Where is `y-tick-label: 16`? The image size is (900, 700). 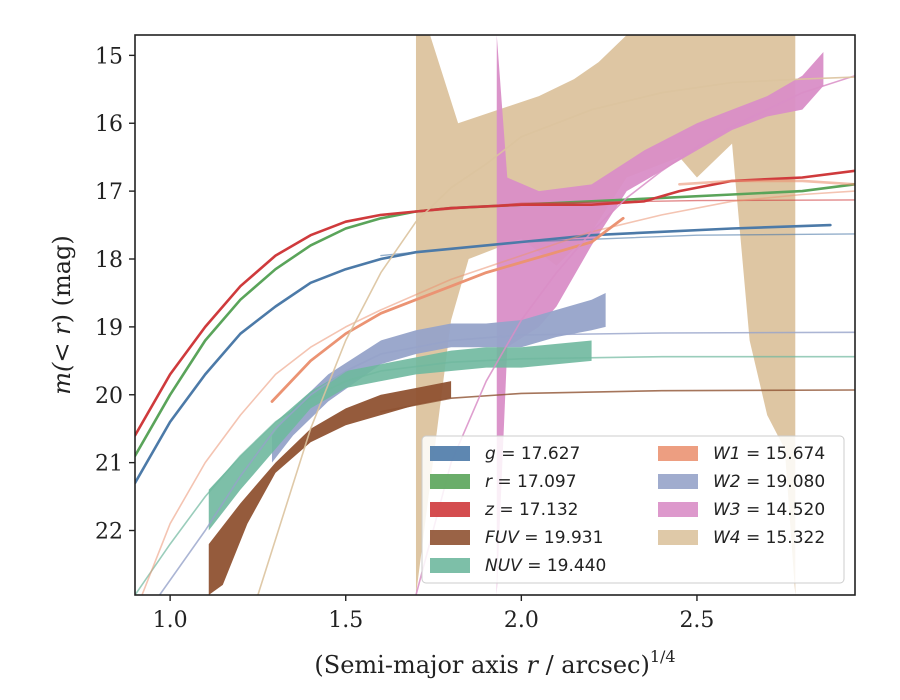
y-tick-label: 16 is located at coordinates (109, 124).